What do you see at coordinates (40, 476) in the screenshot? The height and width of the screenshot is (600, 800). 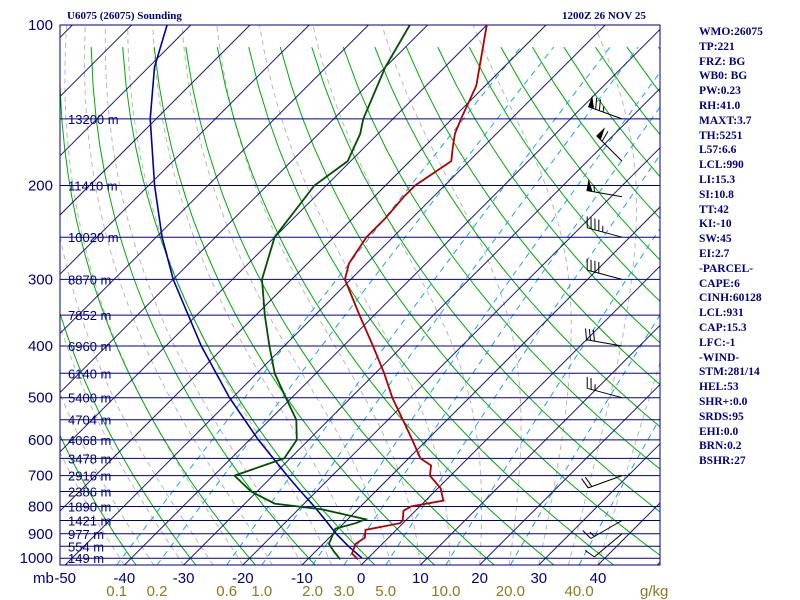 I see `pressure-tick-label: 700` at bounding box center [40, 476].